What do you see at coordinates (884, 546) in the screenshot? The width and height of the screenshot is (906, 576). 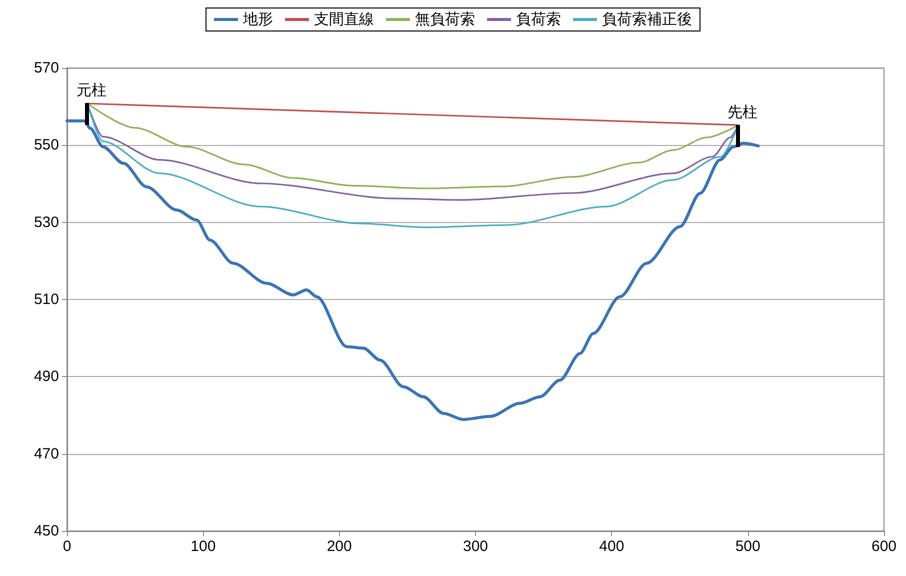 I see `x-tick-label: 600` at bounding box center [884, 546].